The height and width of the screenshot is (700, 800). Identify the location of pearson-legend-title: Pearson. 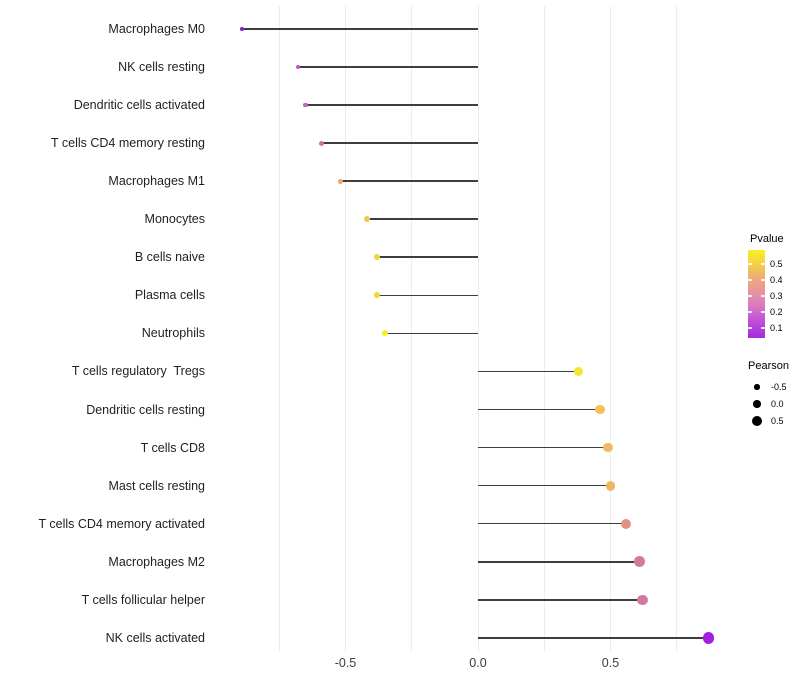
(768, 366).